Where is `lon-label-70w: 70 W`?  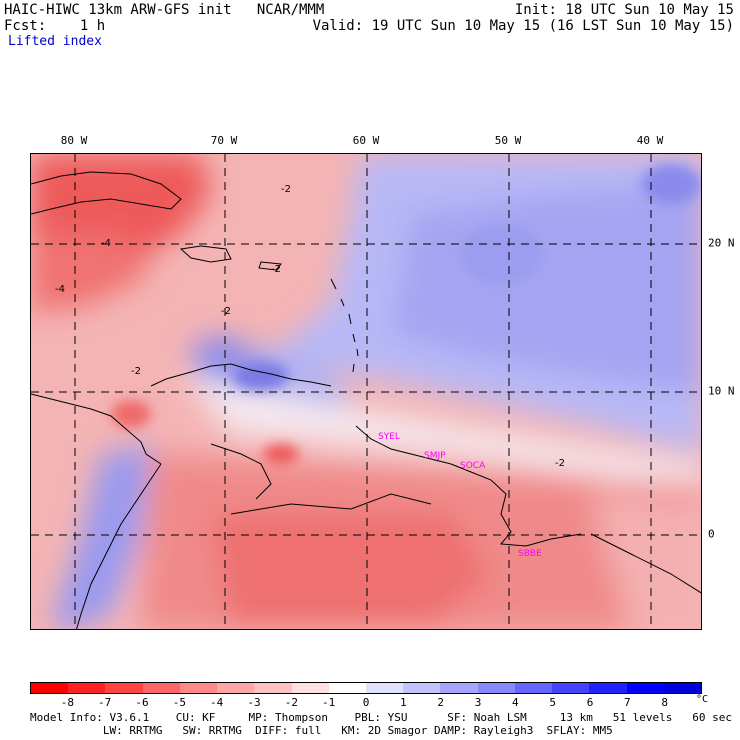 lon-label-70w: 70 W is located at coordinates (224, 140).